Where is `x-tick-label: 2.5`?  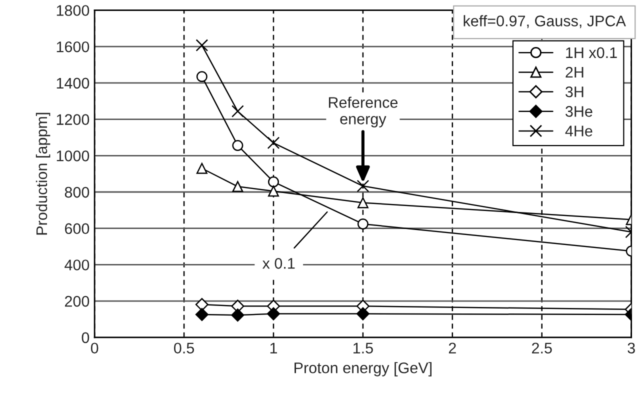
x-tick-label: 2.5 is located at coordinates (542, 348).